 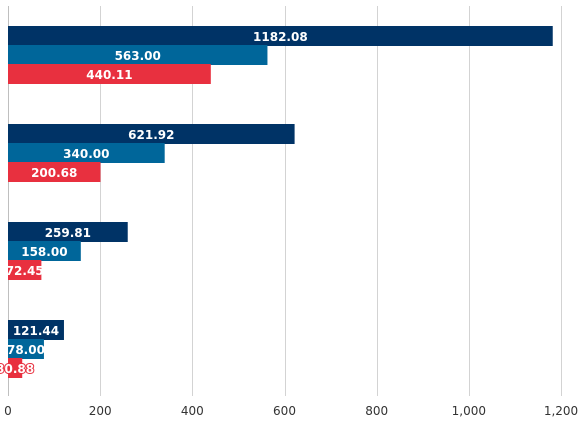 What do you see at coordinates (561, 411) in the screenshot?
I see `x-tick-label: 1,200` at bounding box center [561, 411].